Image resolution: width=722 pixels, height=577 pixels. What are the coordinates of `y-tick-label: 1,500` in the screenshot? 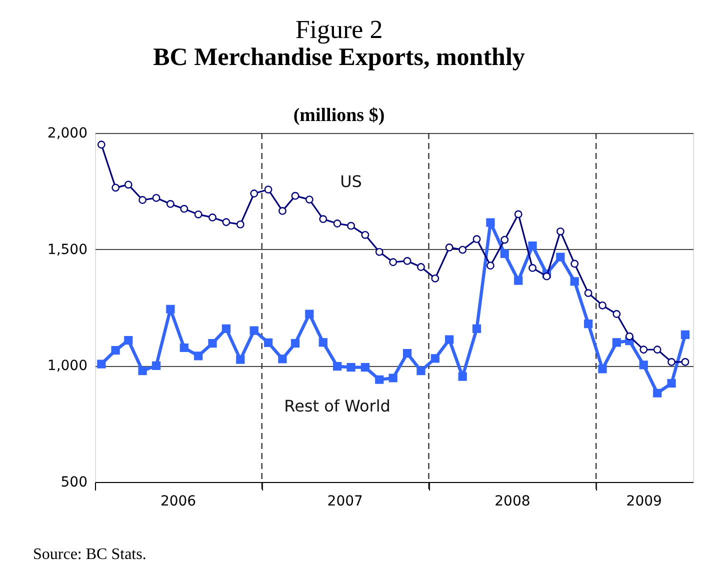 It's located at (67, 250).